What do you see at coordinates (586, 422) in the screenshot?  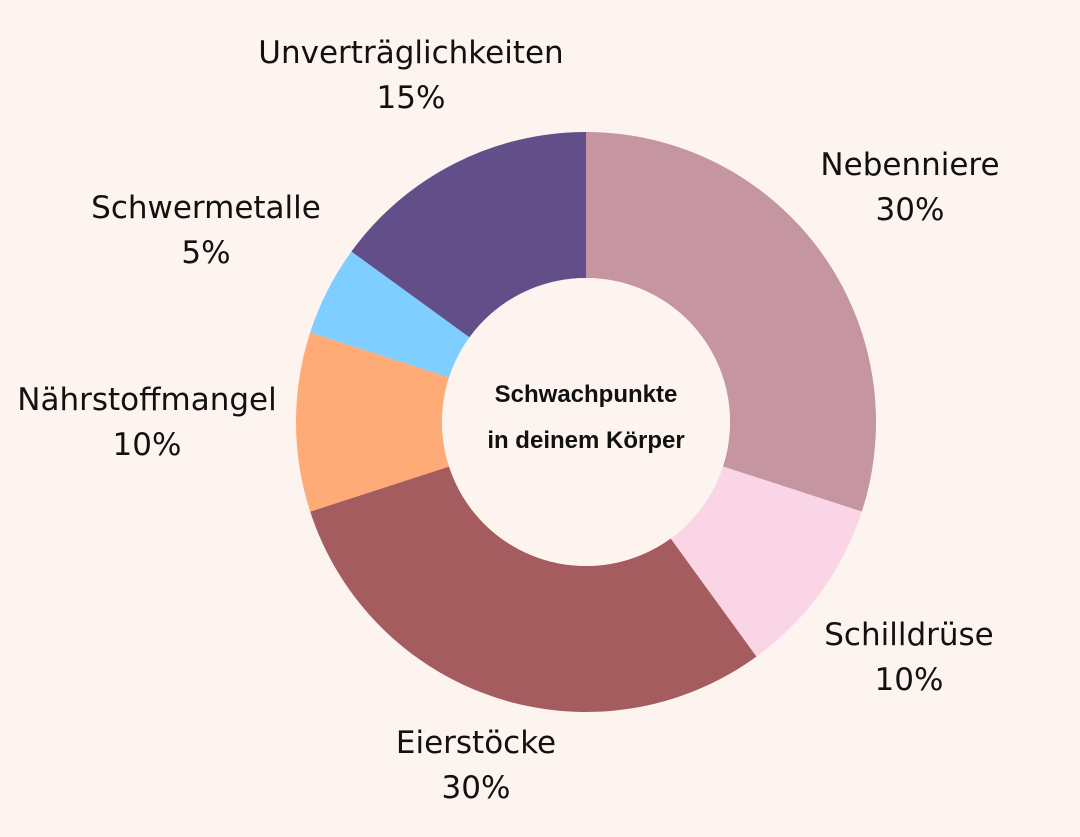 I see `donut-hole` at bounding box center [586, 422].